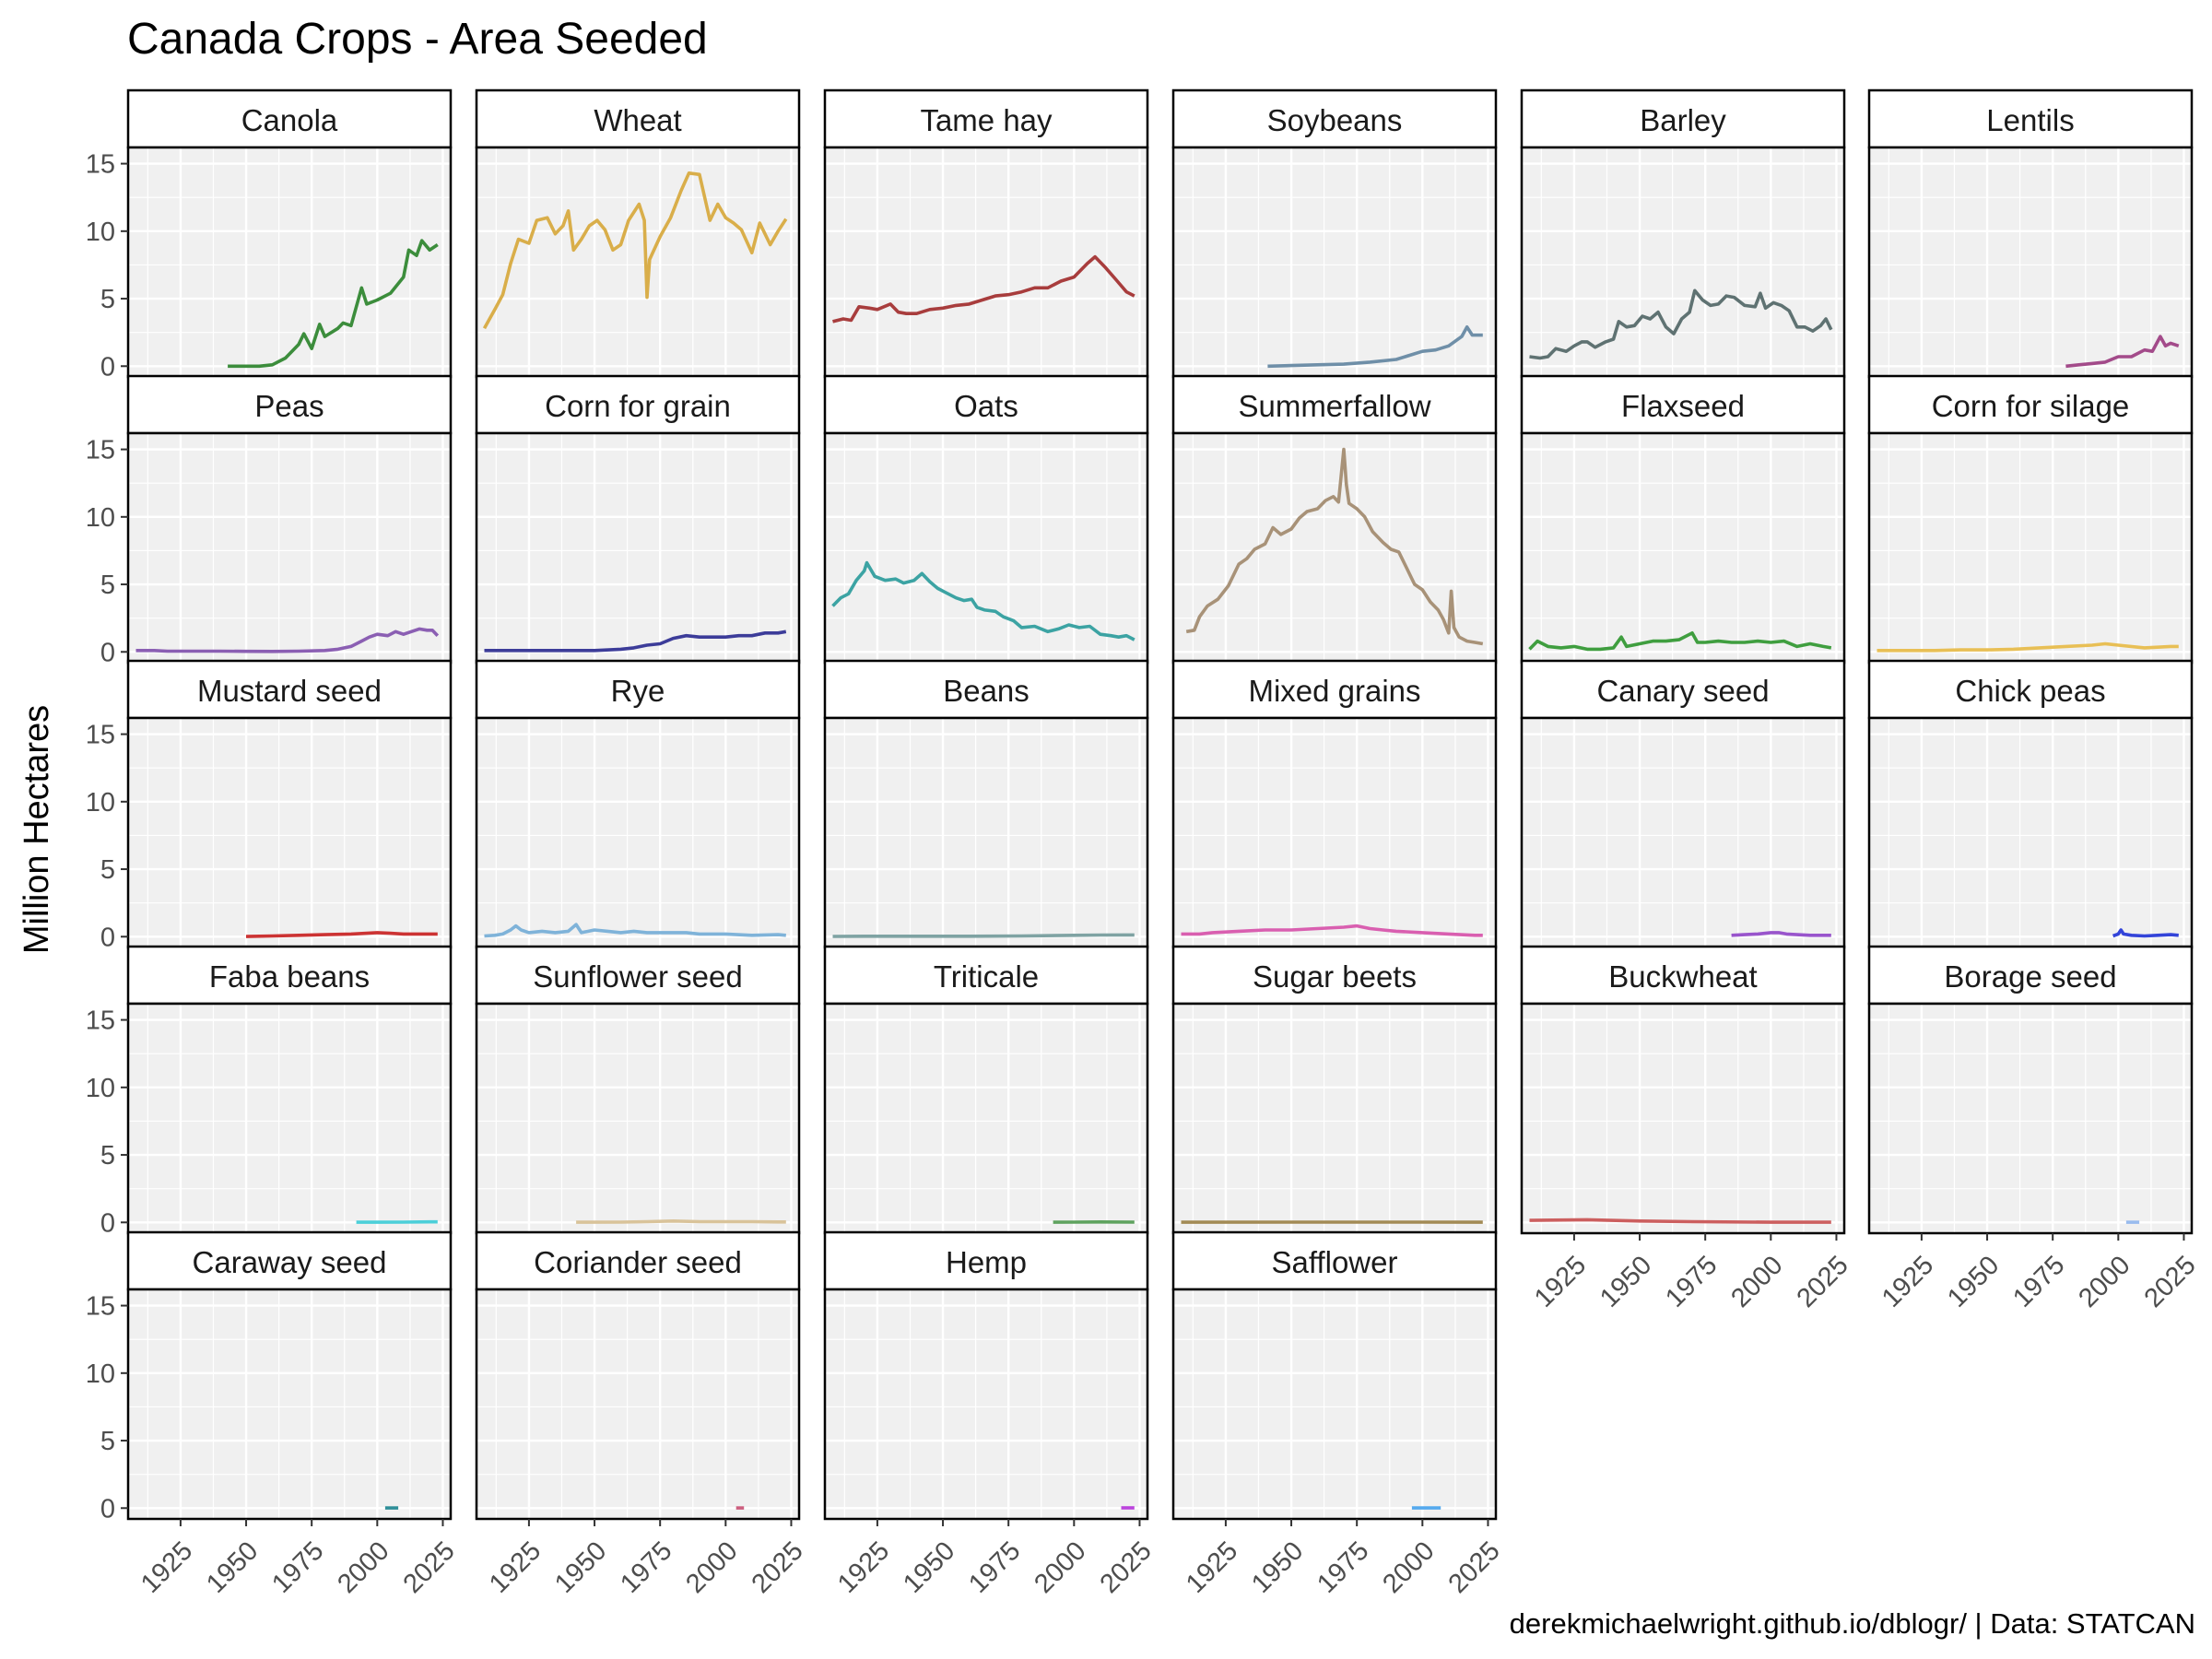 The image size is (2212, 1659). Describe the element at coordinates (1334, 1090) in the screenshot. I see `facet-sugar-beets: Sugar beets` at that location.